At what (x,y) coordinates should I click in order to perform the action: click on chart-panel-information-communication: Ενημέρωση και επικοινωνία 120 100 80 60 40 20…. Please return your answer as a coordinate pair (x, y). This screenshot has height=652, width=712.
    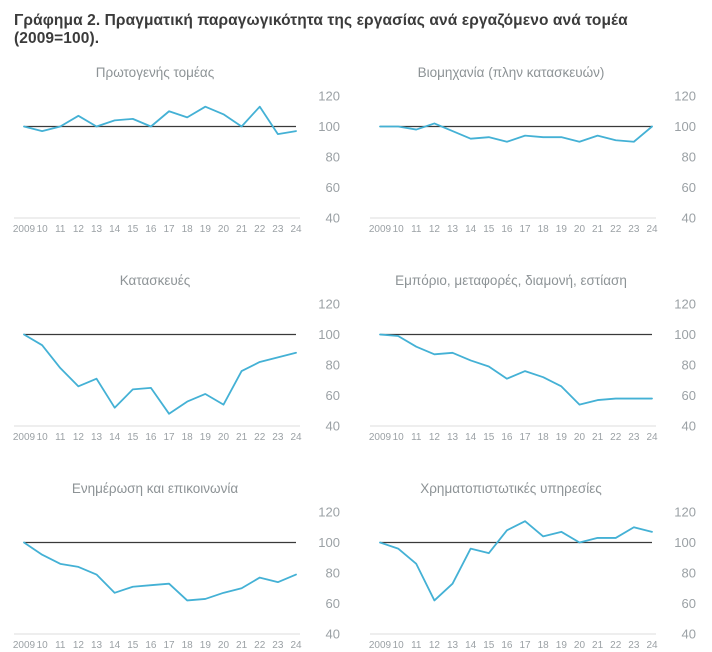
    Looking at the image, I should click on (178, 566).